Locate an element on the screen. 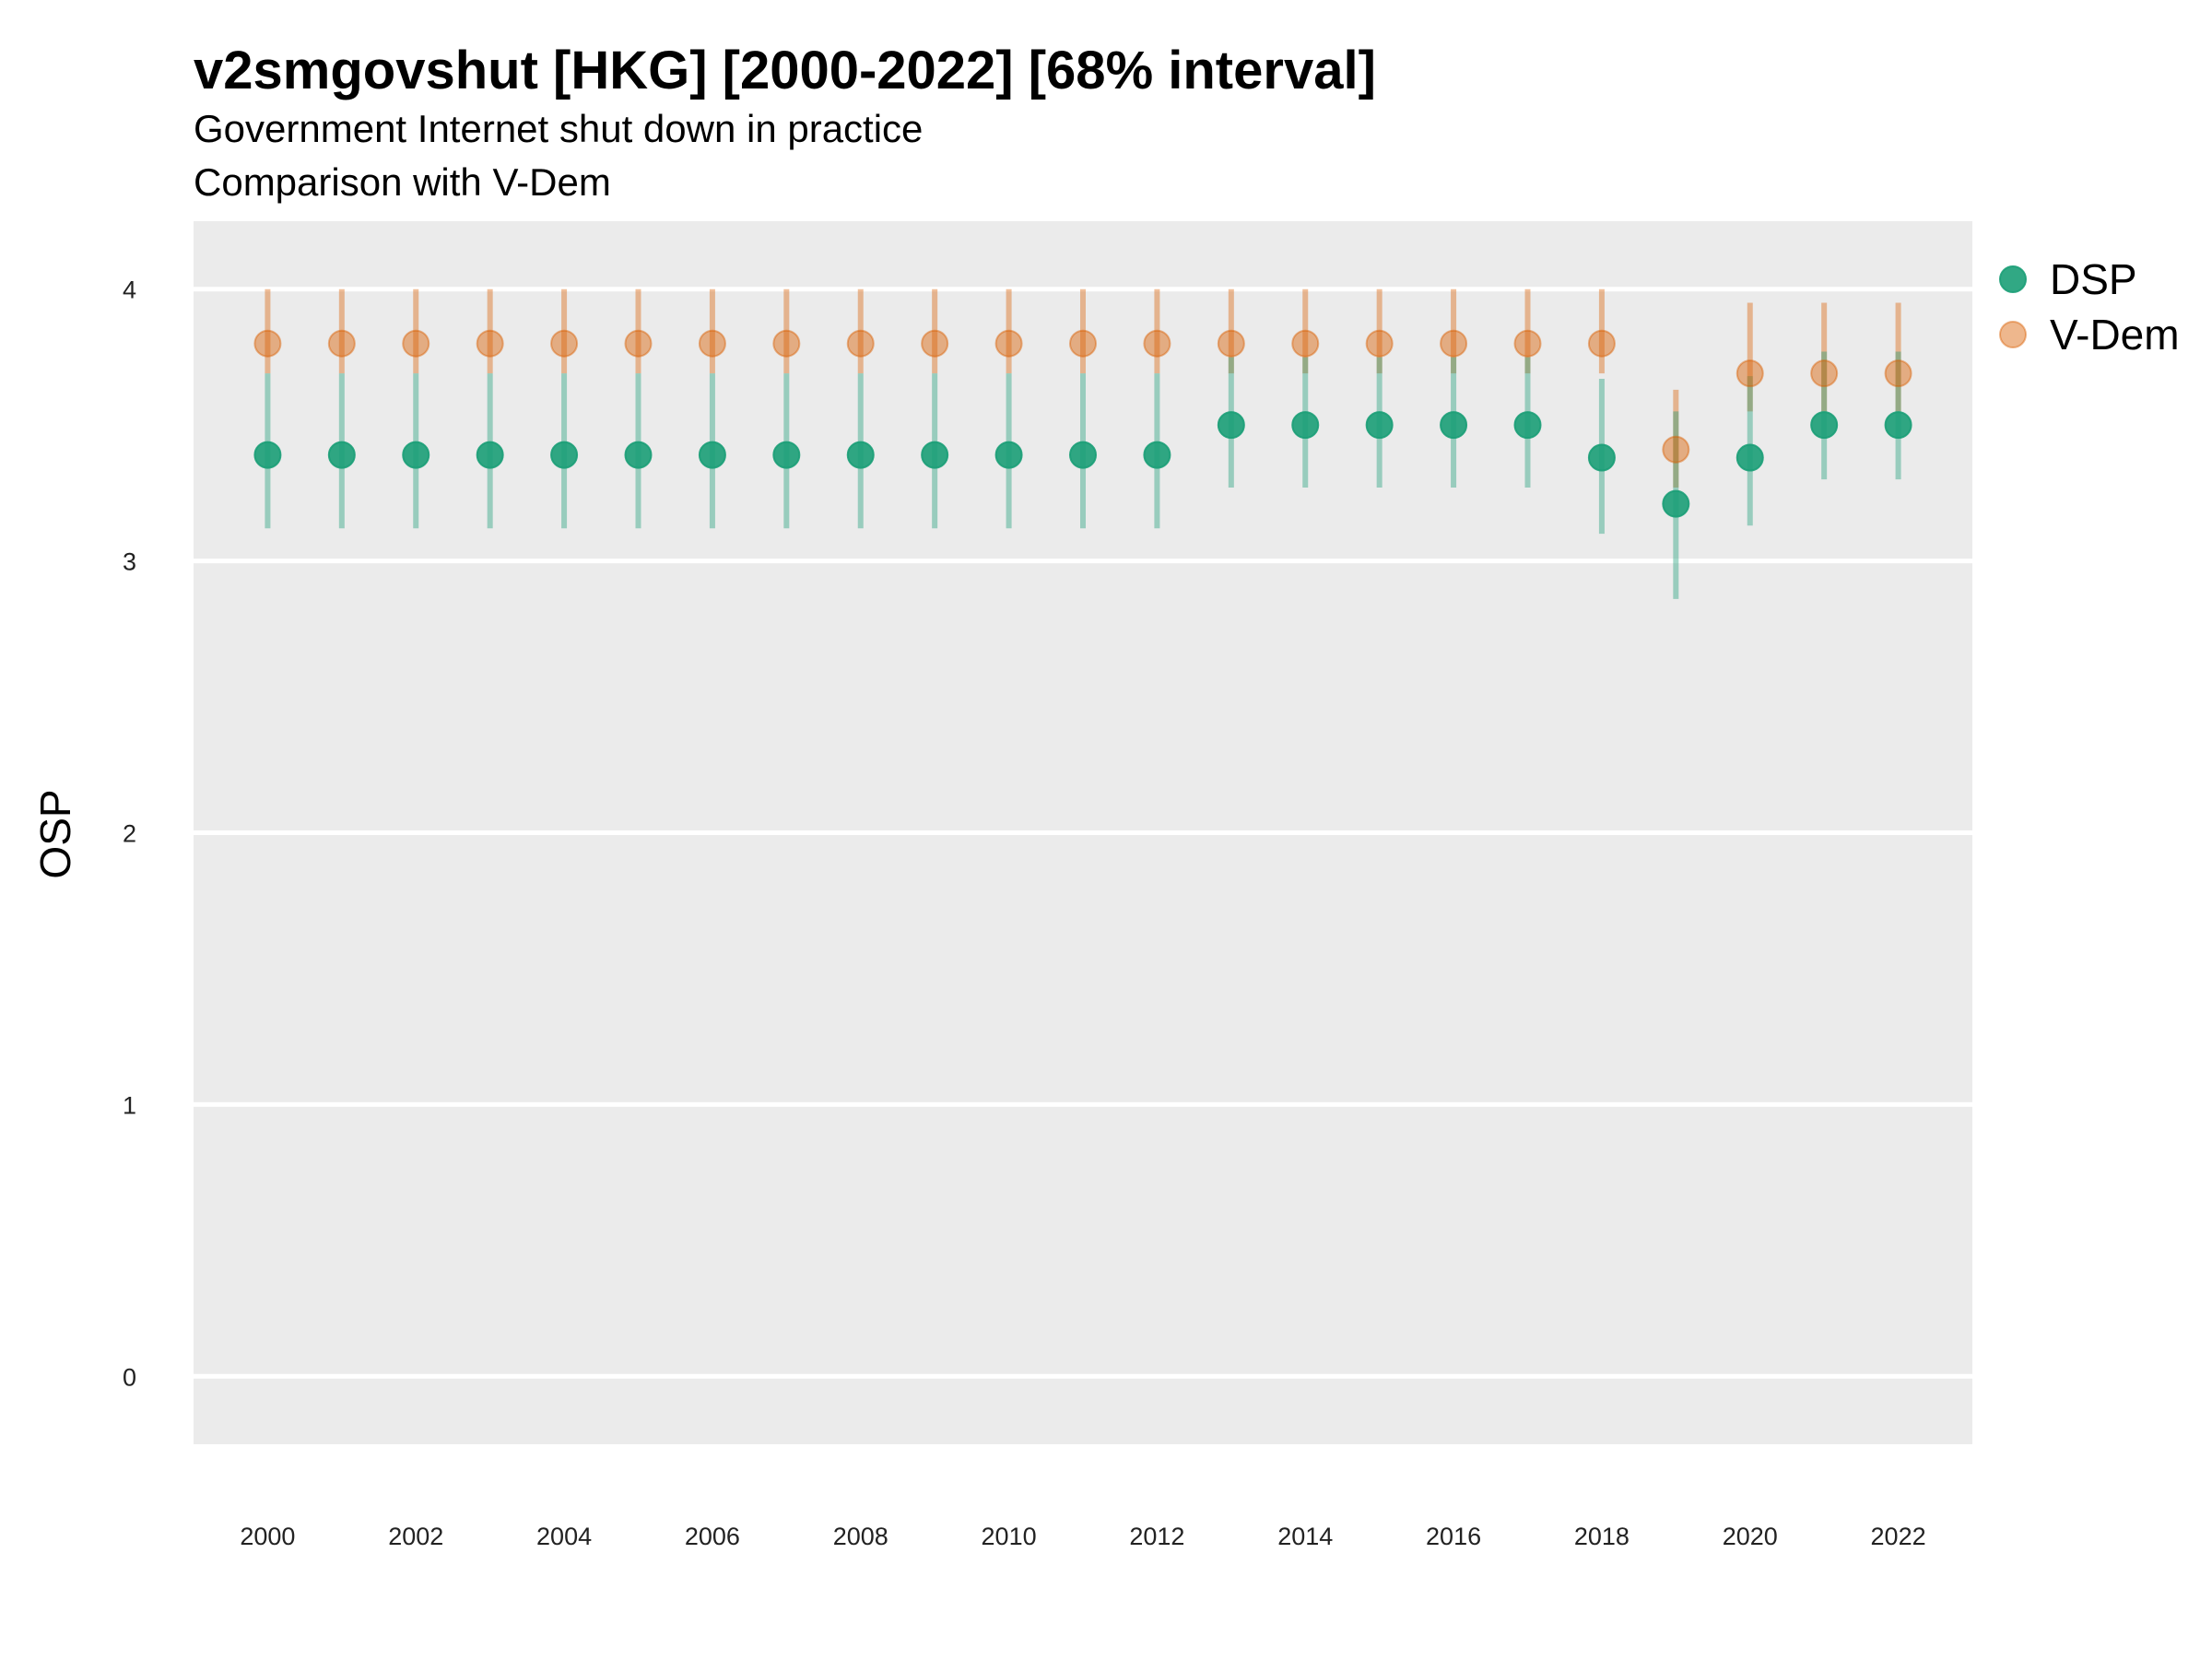 The width and height of the screenshot is (2212, 1659). x-tick-label: 2010 is located at coordinates (1009, 1536).